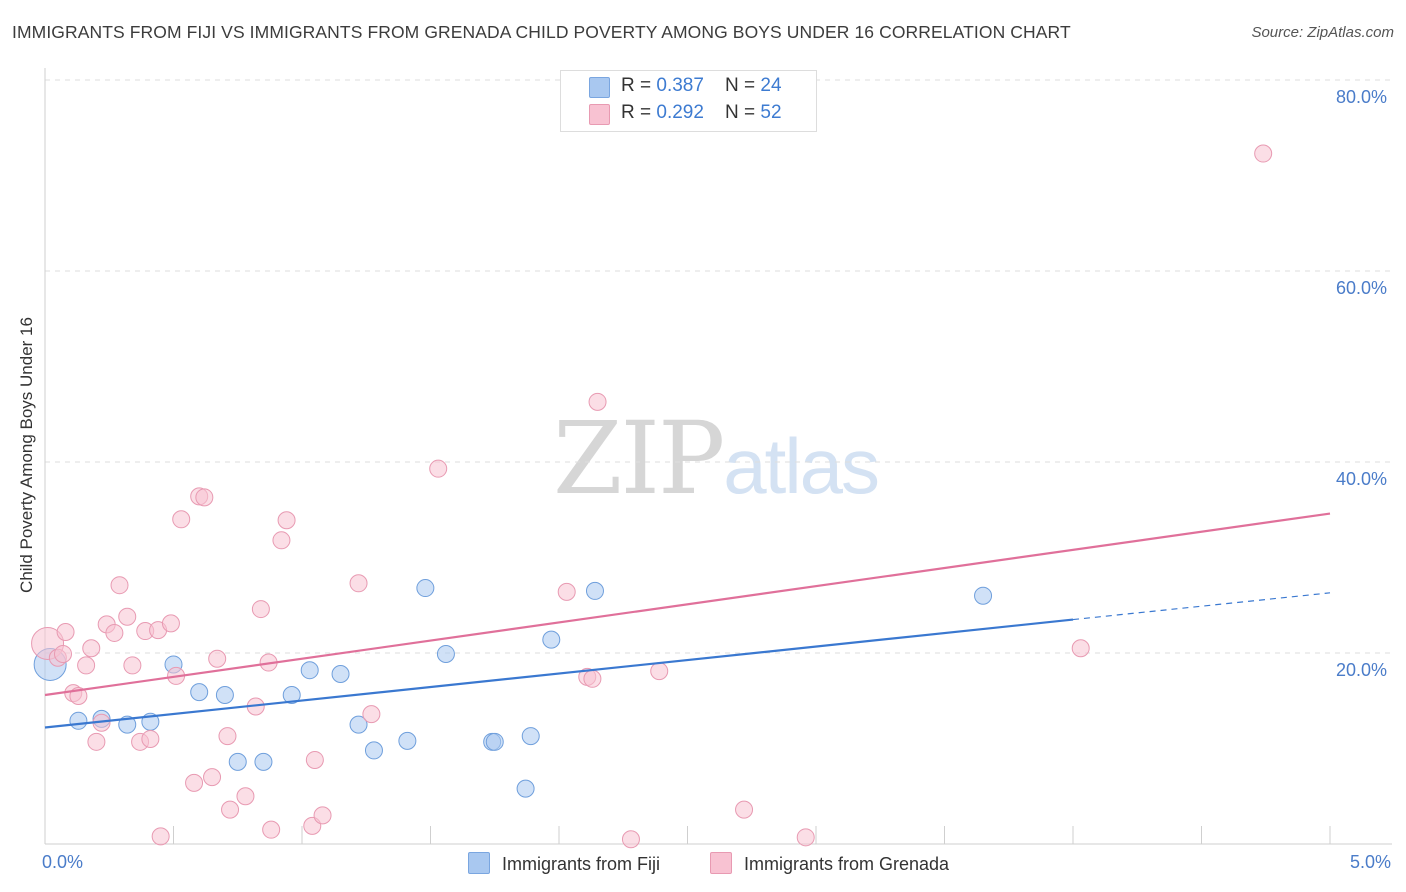 The image size is (1406, 892). Describe the element at coordinates (680, 85) in the screenshot. I see `r-value: 0.387` at that location.